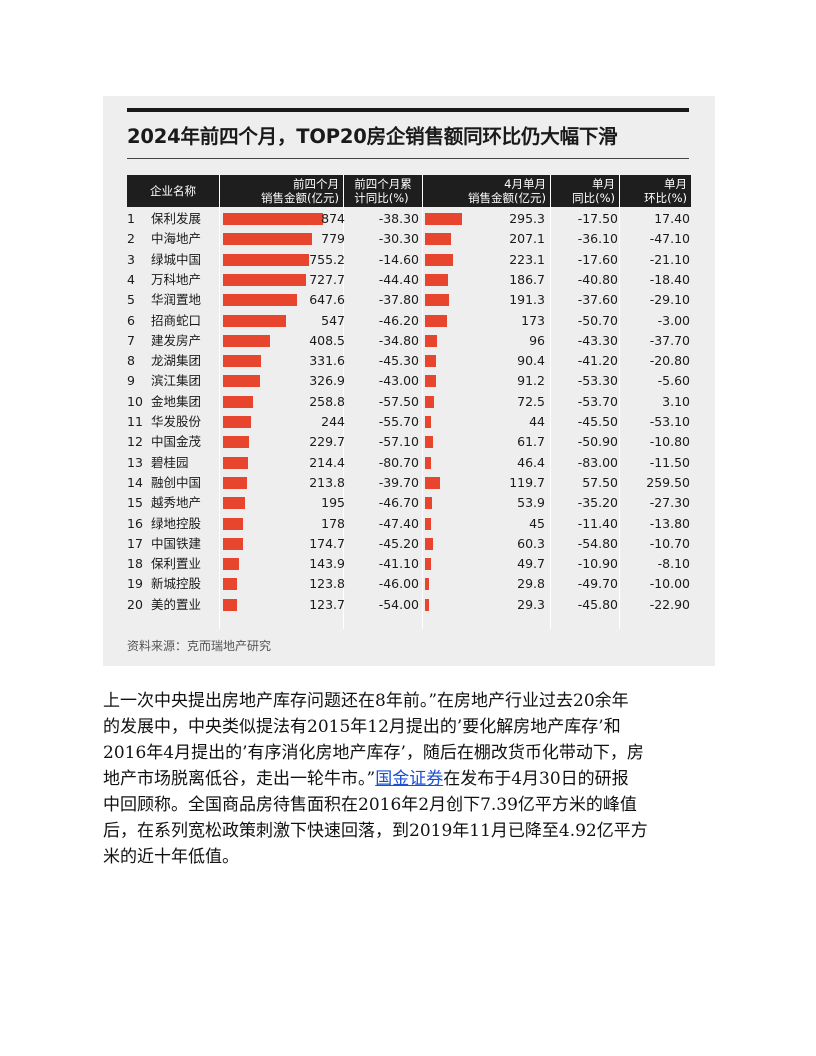  I want to click on yoy-apr-value: 57.50, so click(600, 482).